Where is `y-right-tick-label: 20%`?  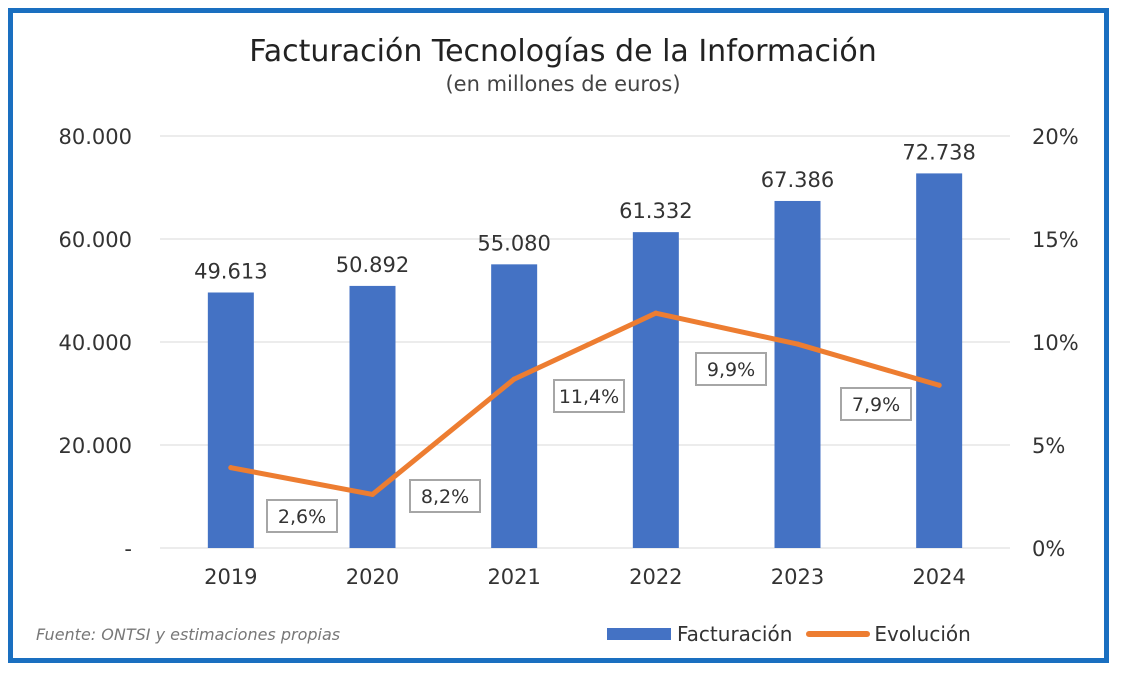 y-right-tick-label: 20% is located at coordinates (1055, 137).